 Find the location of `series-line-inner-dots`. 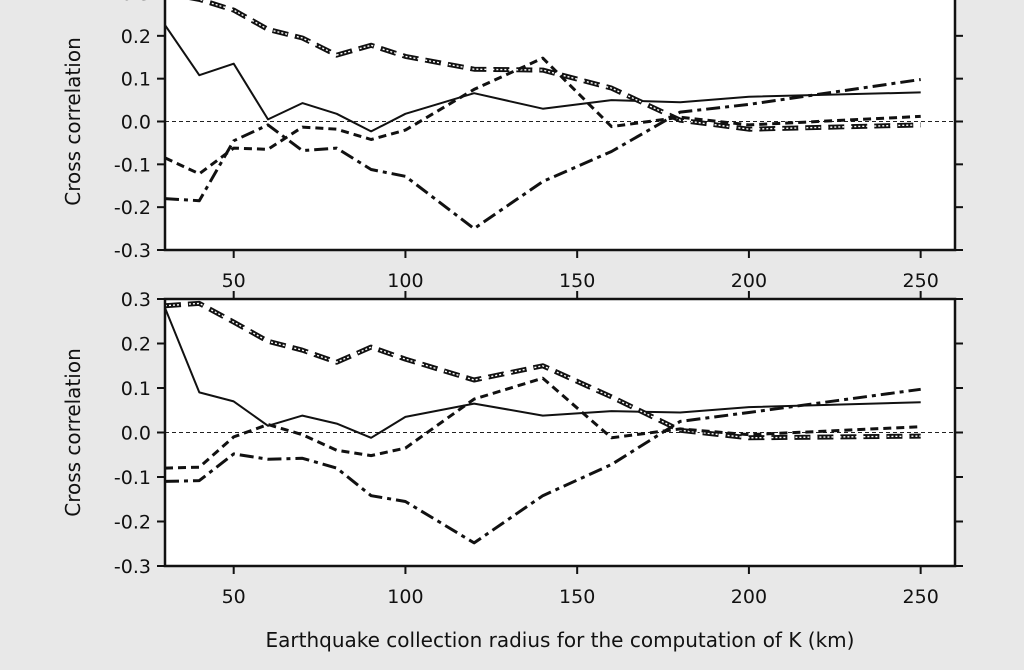

series-line-inner-dots is located at coordinates (559, 65).